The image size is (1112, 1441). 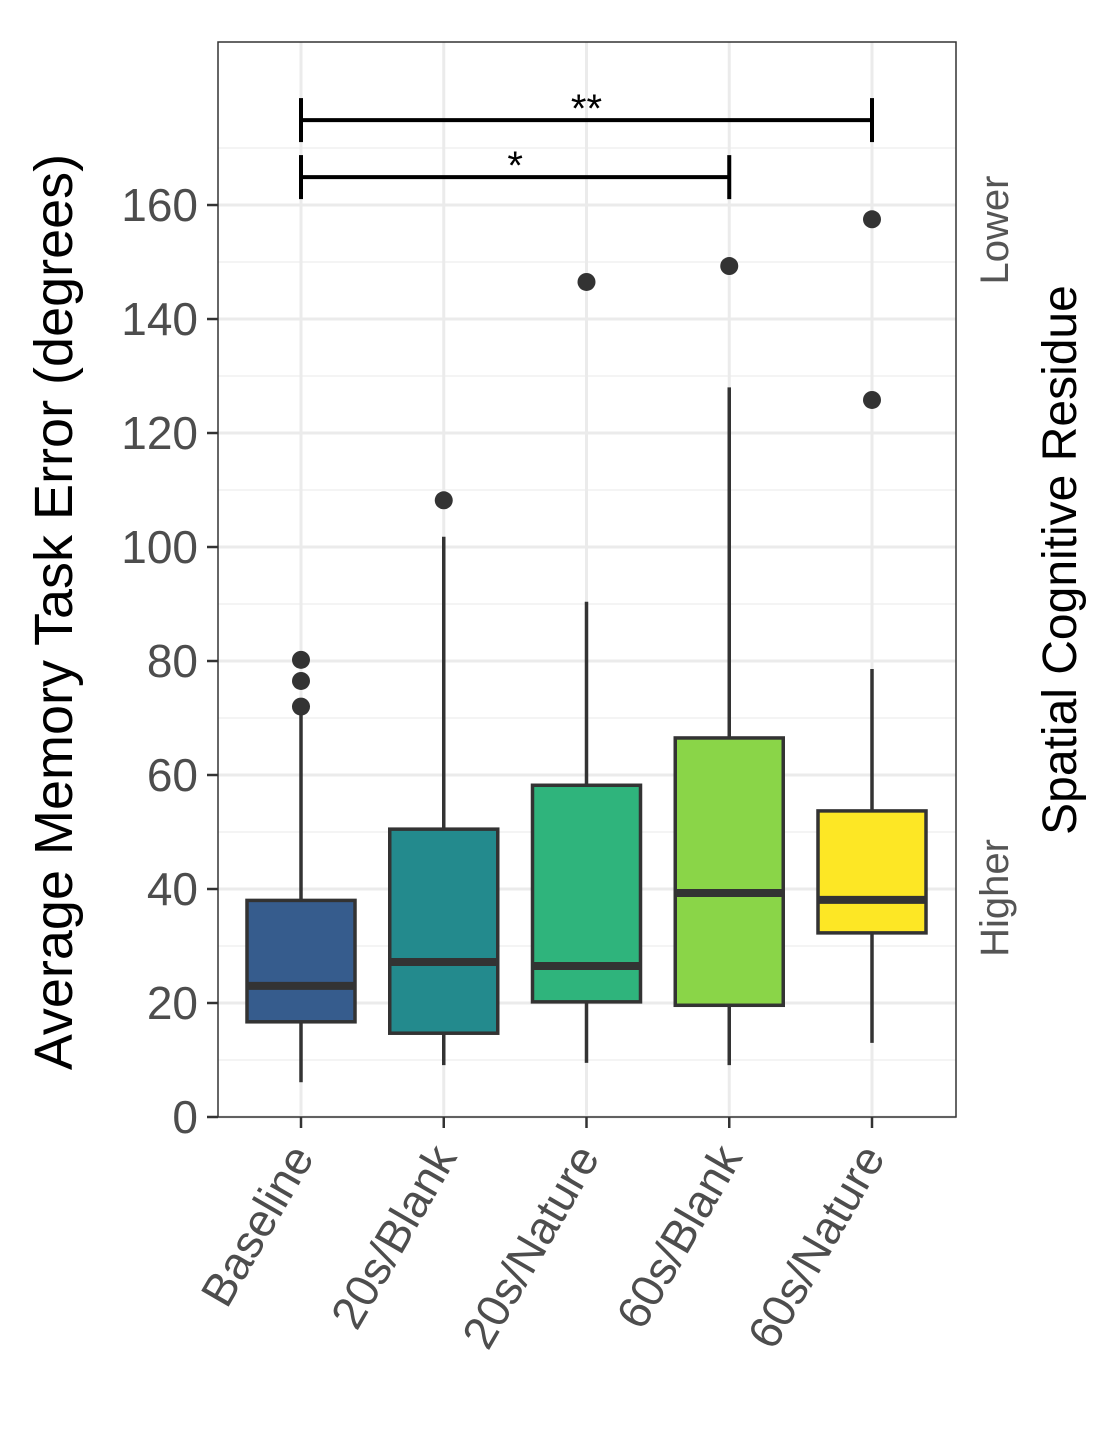 I want to click on x-tick-label: Baseline, so click(x=256, y=1225).